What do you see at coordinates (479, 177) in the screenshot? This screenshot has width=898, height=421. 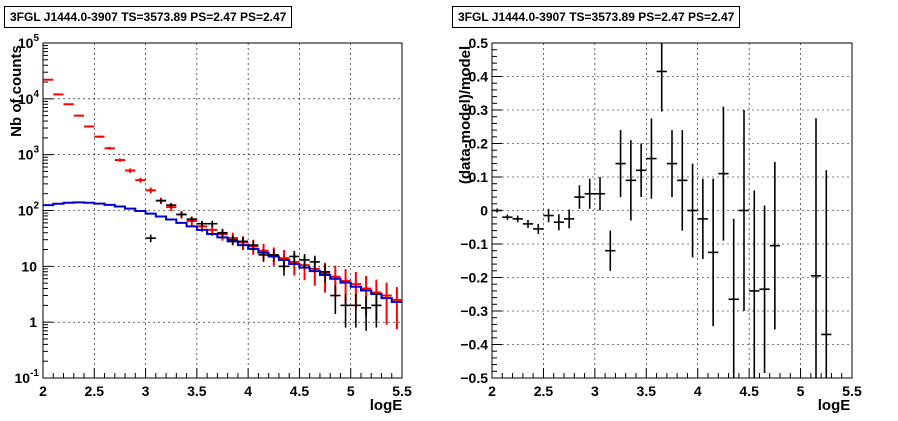 I see `right-ytick-label: 0.1` at bounding box center [479, 177].